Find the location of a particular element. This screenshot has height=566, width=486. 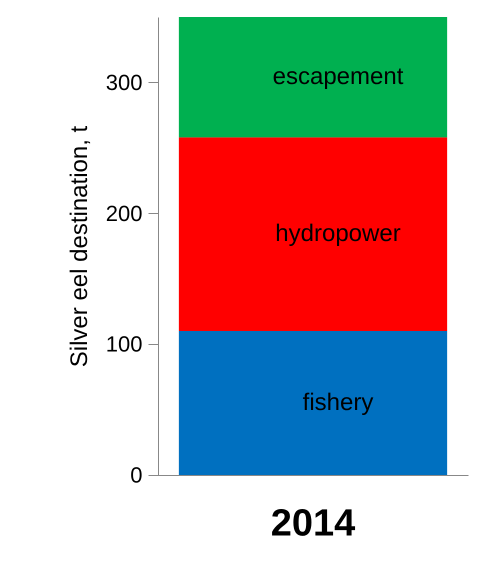

y-tick-label: 300 is located at coordinates (124, 82).